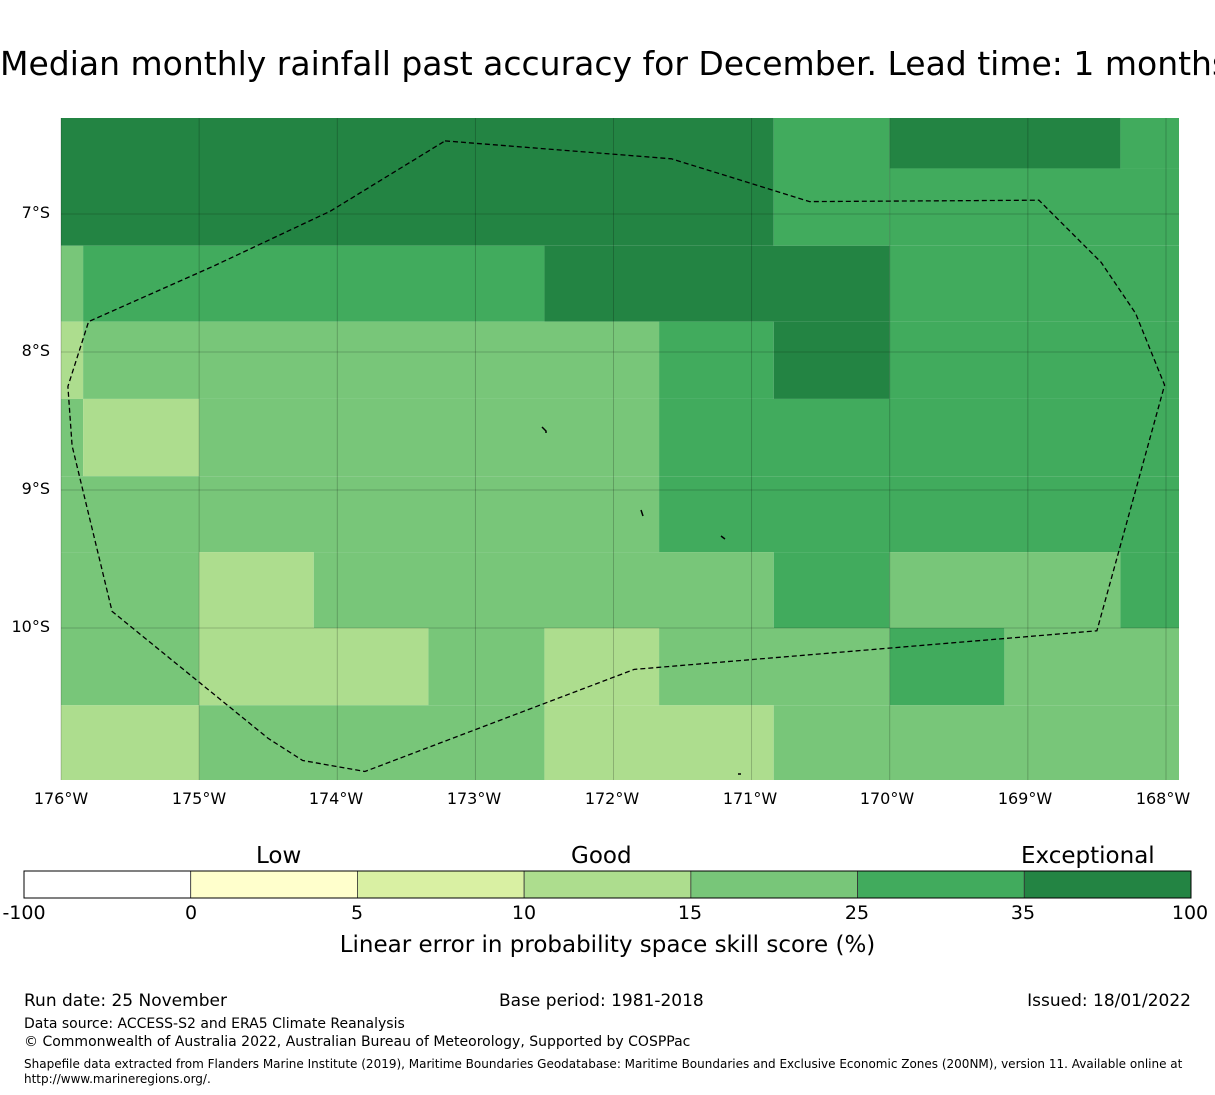  Describe the element at coordinates (125, 1001) in the screenshot. I see `run-date: Run date: 25 November` at that location.